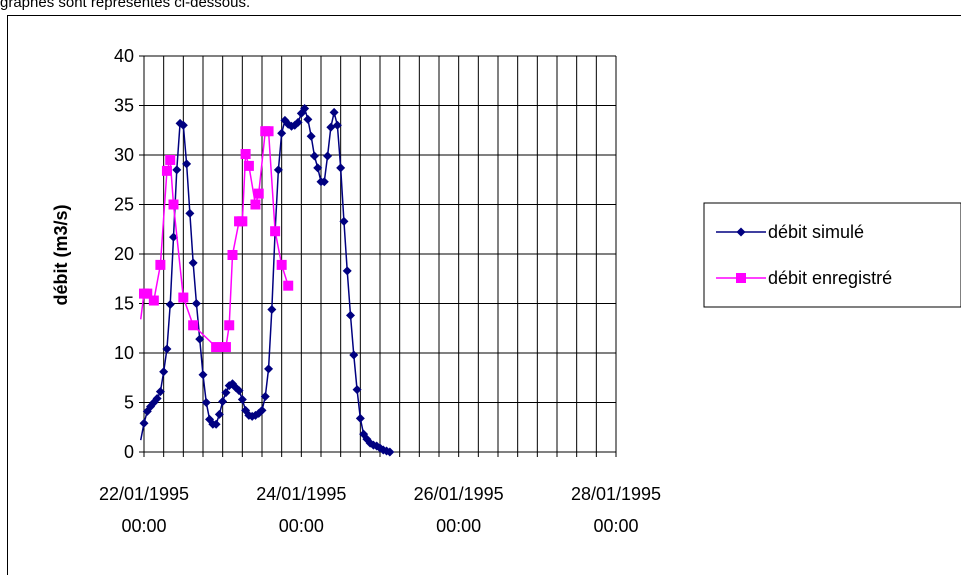 Image resolution: width=961 pixels, height=575 pixels. Describe the element at coordinates (129, 403) in the screenshot. I see `y-tick-label: 5` at that location.